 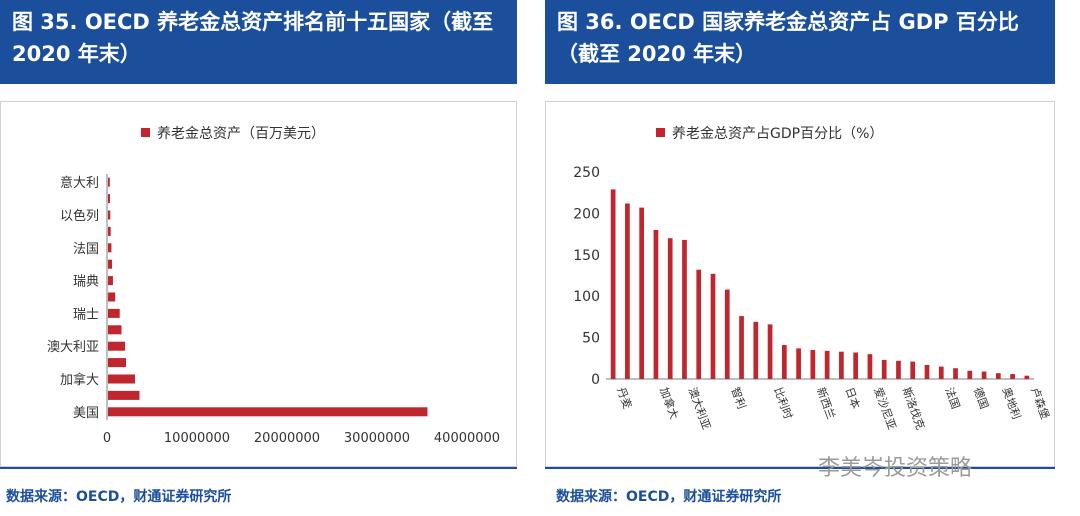 What do you see at coordinates (853, 397) in the screenshot?
I see `category-label: 日本` at bounding box center [853, 397].